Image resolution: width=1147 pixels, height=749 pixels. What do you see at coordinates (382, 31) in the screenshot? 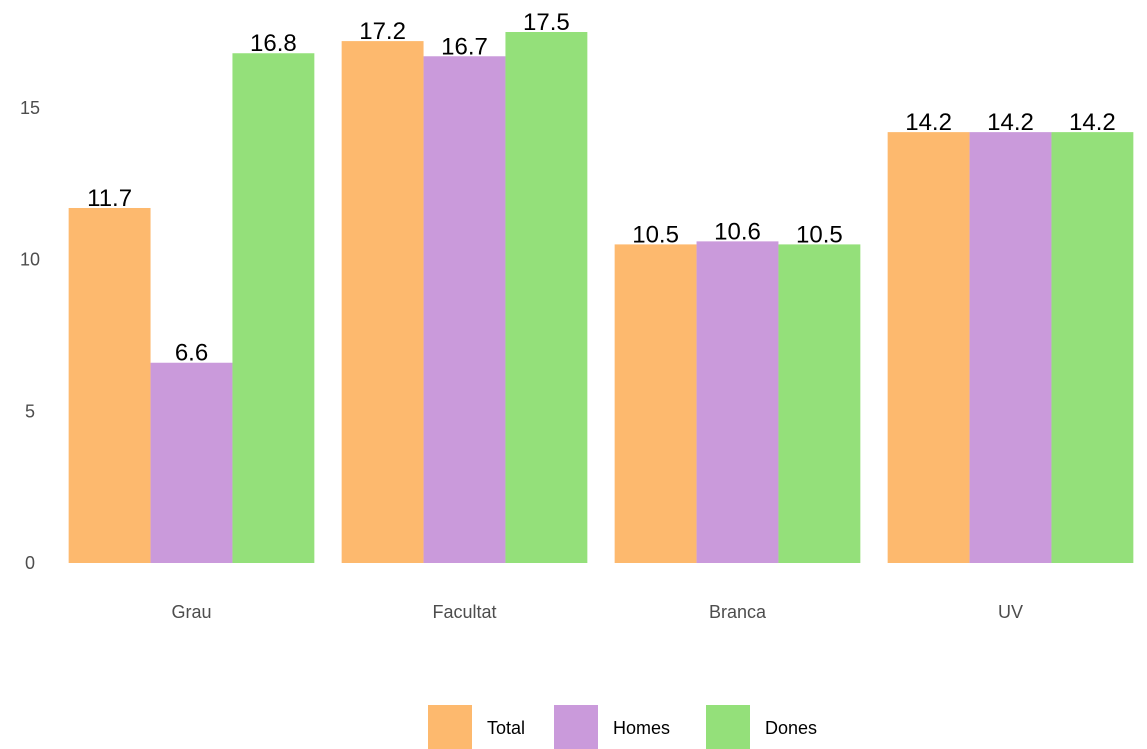
I see `data-label: 17.2` at bounding box center [382, 31].